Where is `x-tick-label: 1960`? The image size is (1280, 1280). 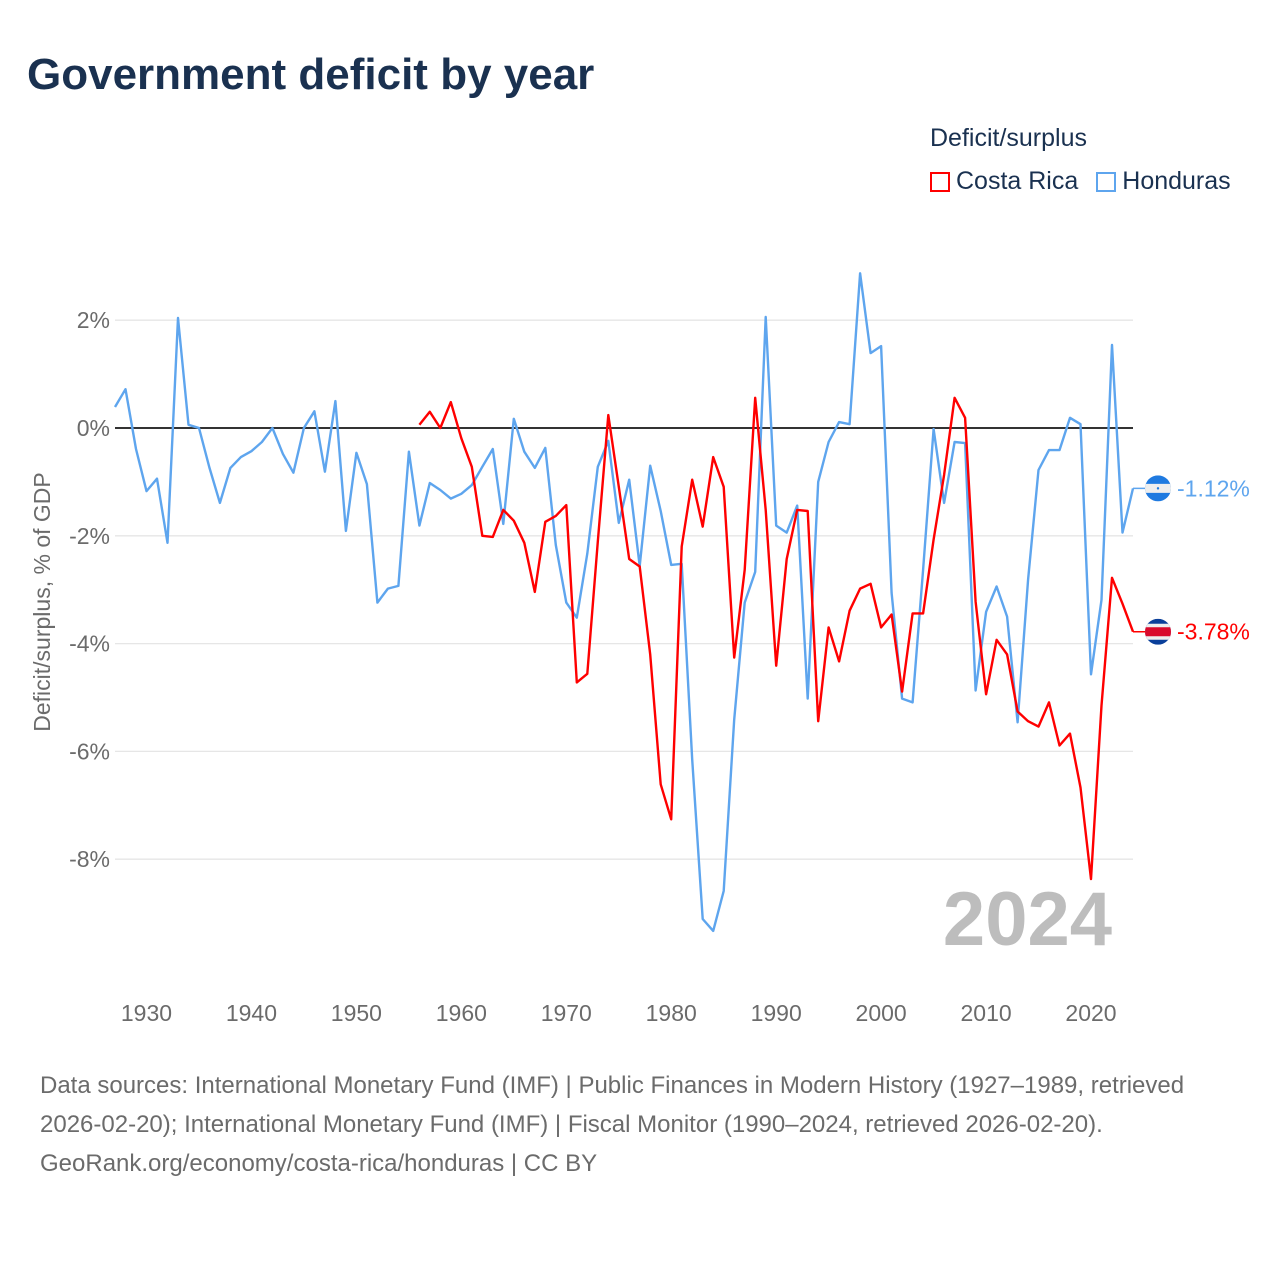
x-tick-label: 1960 is located at coordinates (461, 1013).